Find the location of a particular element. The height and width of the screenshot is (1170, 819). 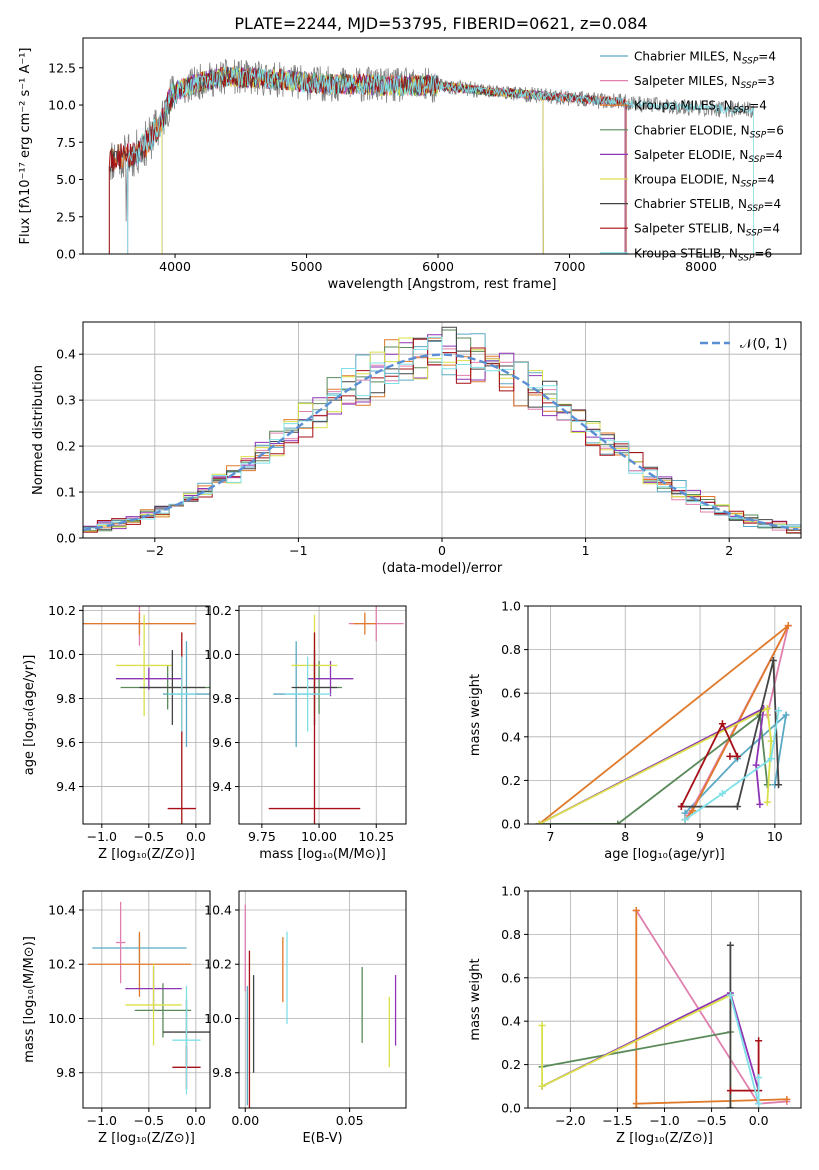

y-tick-label: 10.0 is located at coordinates (218, 654).